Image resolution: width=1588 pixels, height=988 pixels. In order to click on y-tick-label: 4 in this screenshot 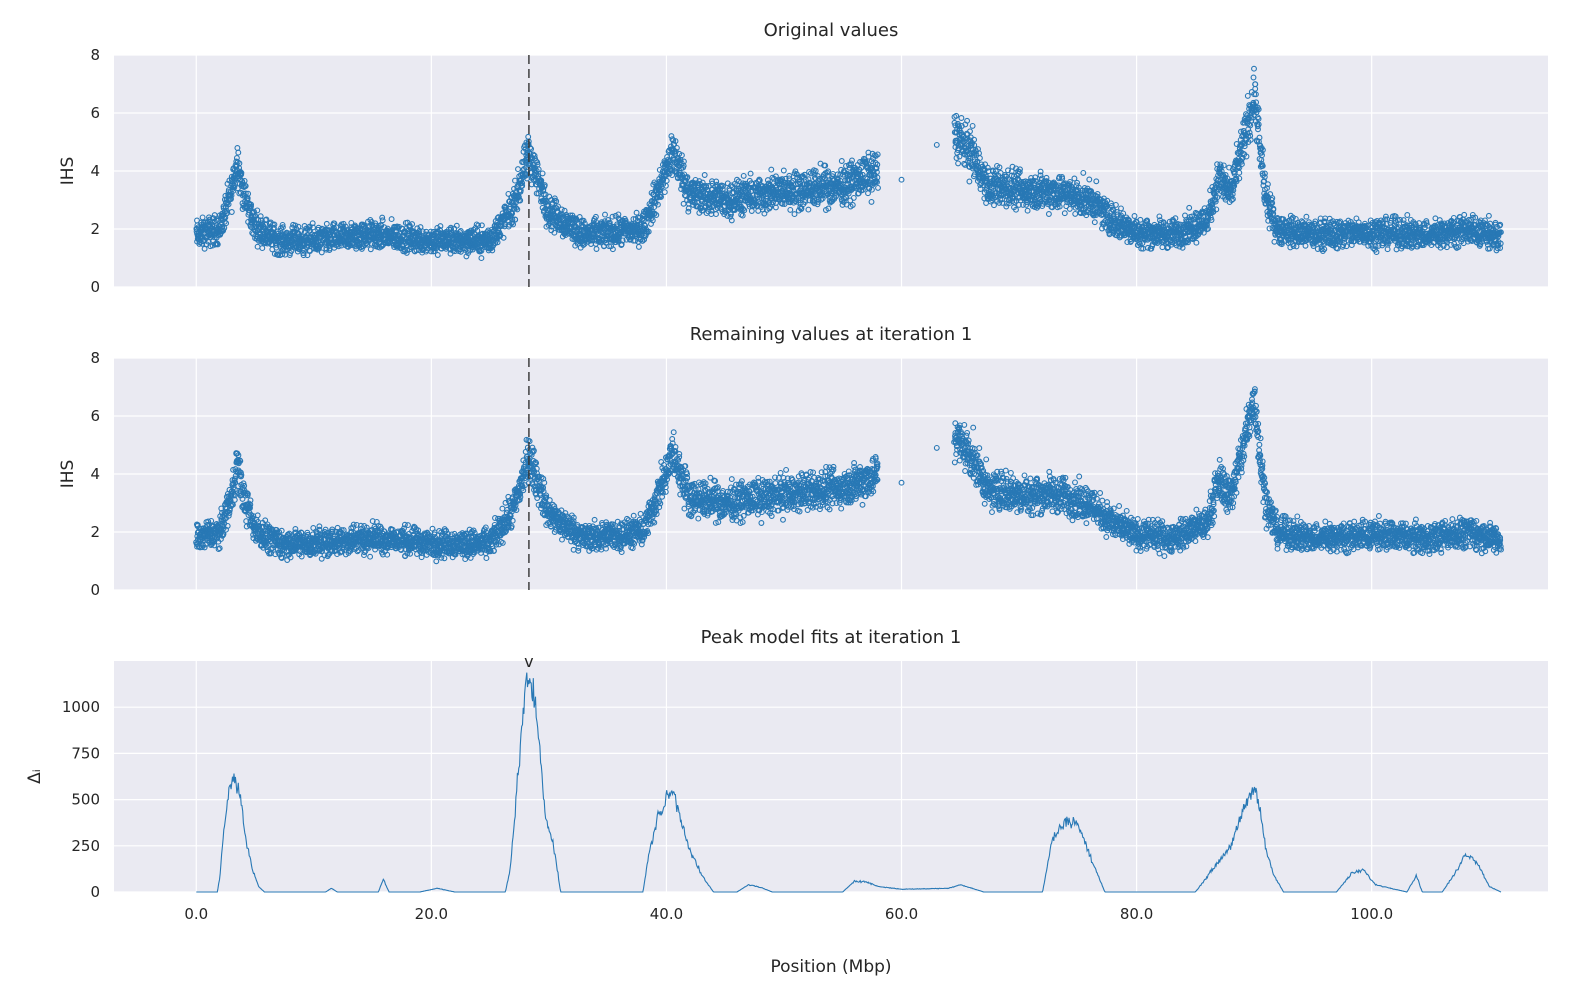, I will do `click(95, 171)`.